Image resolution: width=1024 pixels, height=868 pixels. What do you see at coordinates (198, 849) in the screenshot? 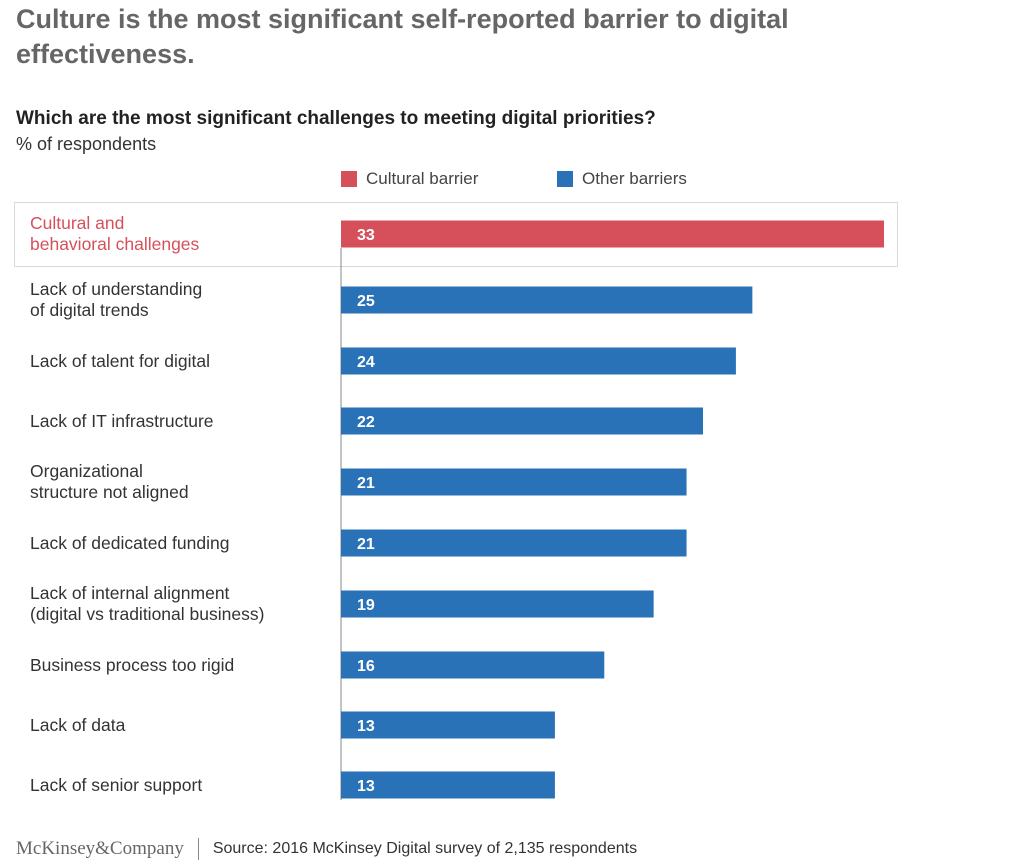
I see `footer-divider` at bounding box center [198, 849].